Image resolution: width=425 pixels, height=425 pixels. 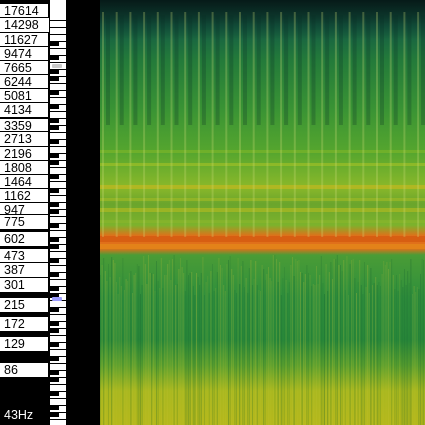 I want to click on frequency-label: 86, so click(x=24, y=370).